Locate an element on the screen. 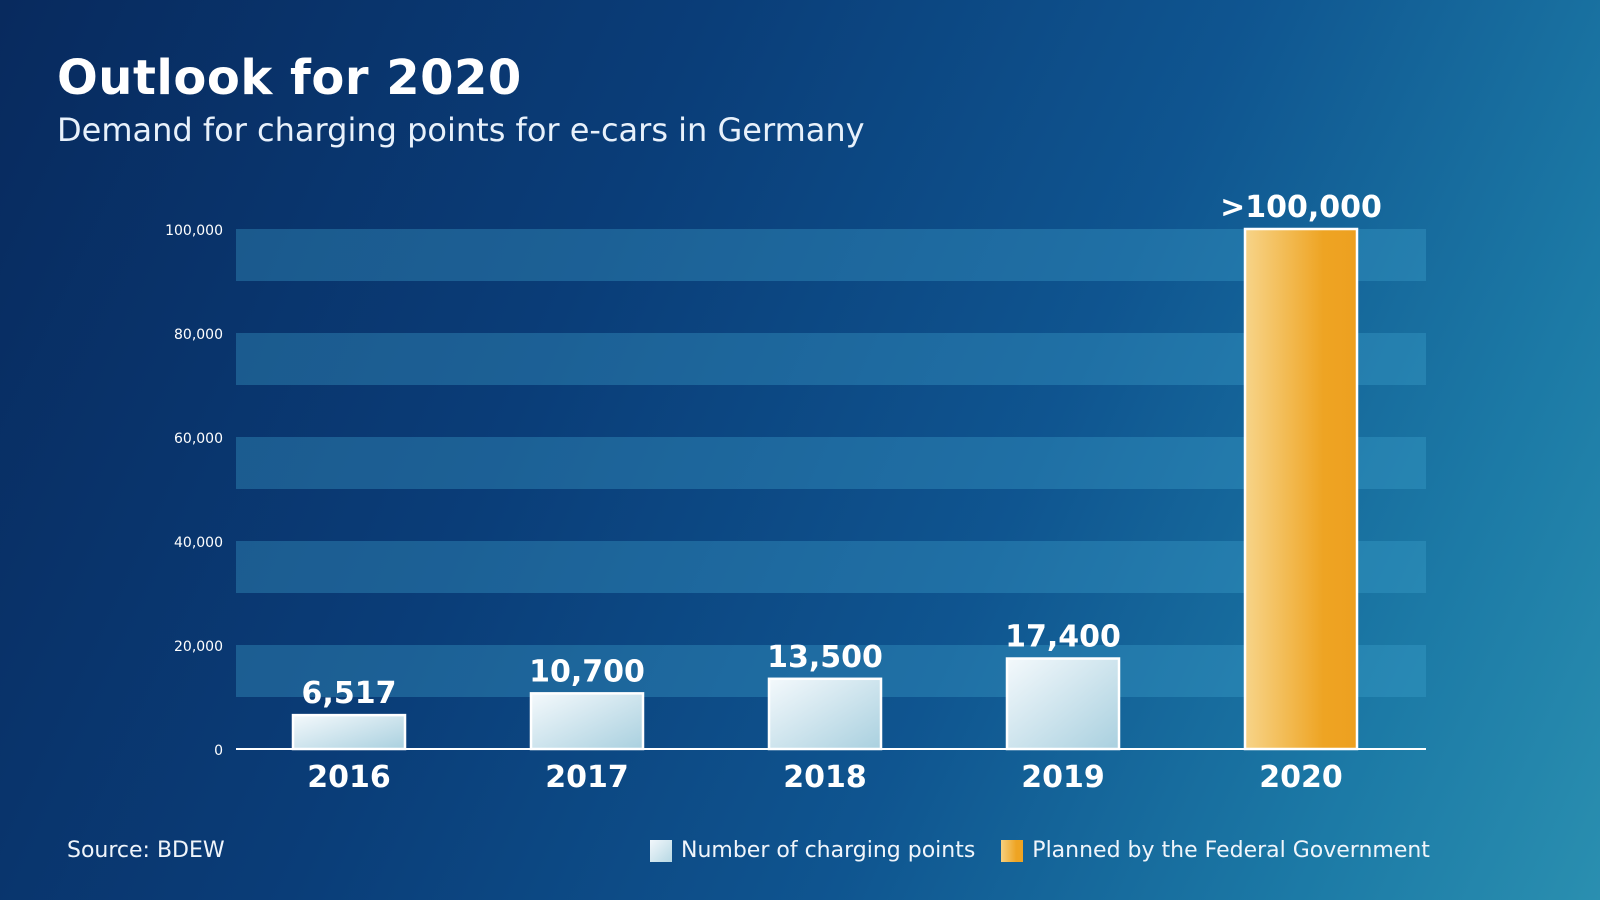  legend-item-planned: Planned by the Federal Government is located at coordinates (1215, 850).